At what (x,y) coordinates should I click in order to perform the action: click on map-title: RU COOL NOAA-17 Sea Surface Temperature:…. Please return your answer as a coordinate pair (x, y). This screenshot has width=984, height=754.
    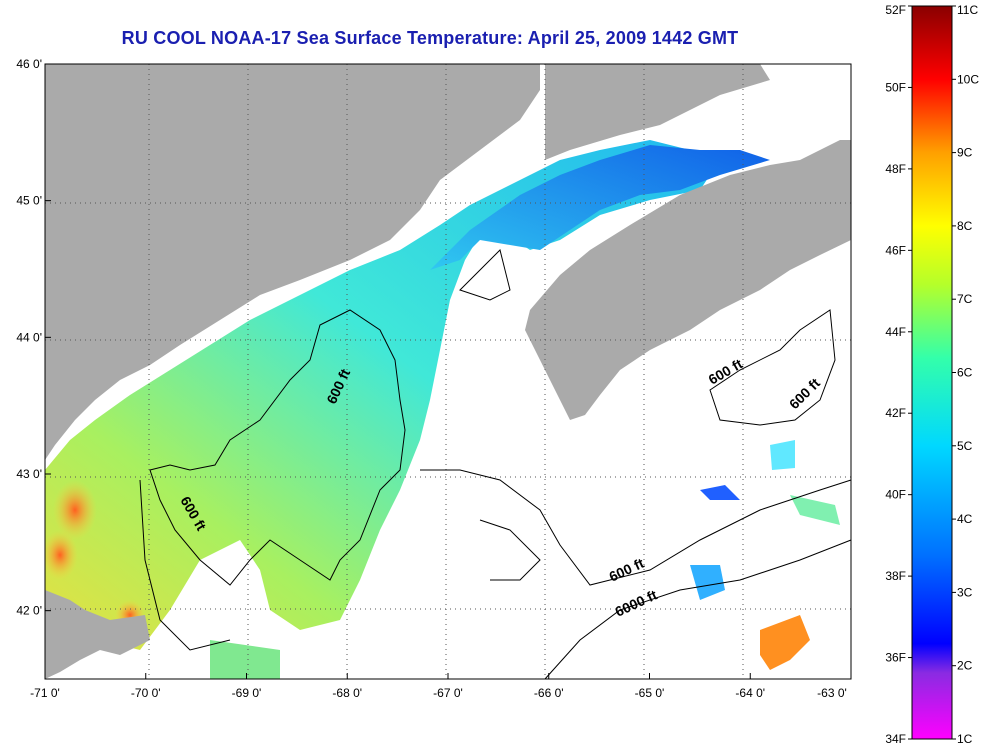
    Looking at the image, I should click on (430, 38).